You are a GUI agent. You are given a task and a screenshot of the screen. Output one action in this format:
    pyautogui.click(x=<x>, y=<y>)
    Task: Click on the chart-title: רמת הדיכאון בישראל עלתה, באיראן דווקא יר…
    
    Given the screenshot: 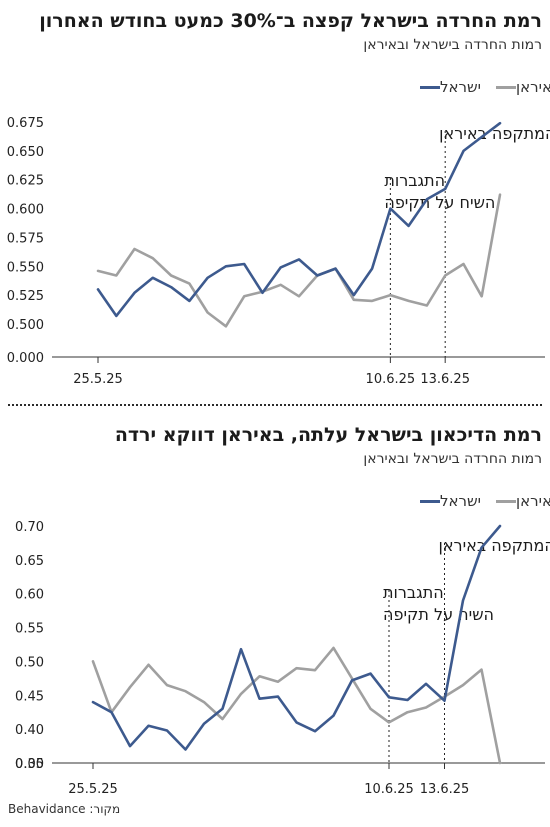 What is the action you would take?
    pyautogui.click(x=328, y=435)
    